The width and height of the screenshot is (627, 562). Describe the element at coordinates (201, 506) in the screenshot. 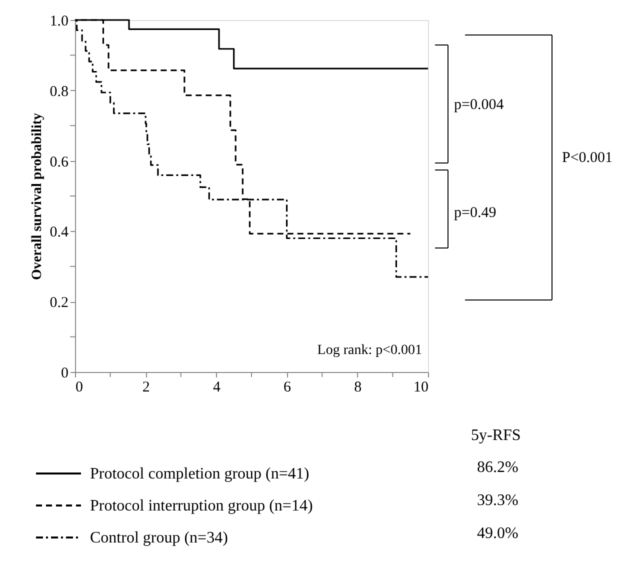

I see `legend-label: Protocol interruption group (n=14)` at that location.